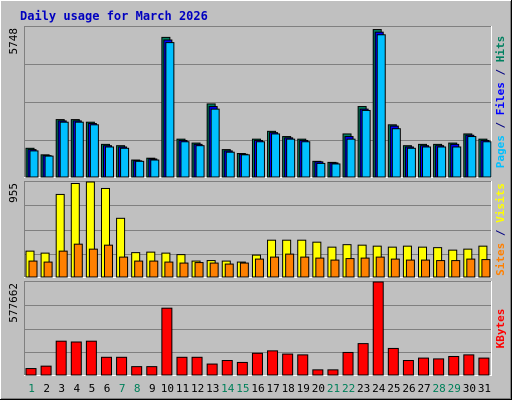  What do you see at coordinates (197, 388) in the screenshot?
I see `day-label-12: 12` at bounding box center [197, 388].